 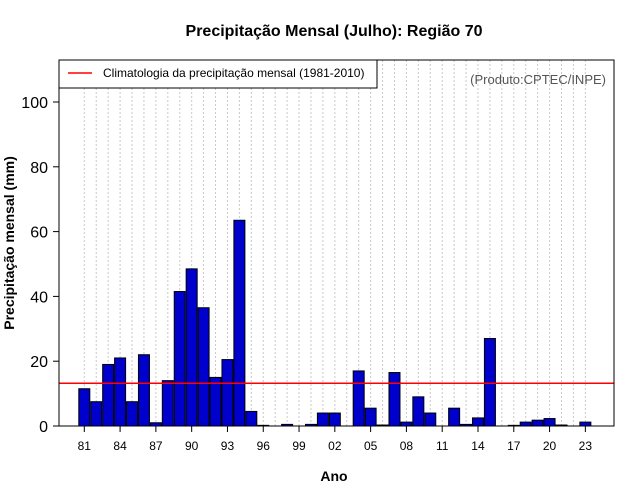 I want to click on x-axis-title: Ano, so click(x=333, y=476).